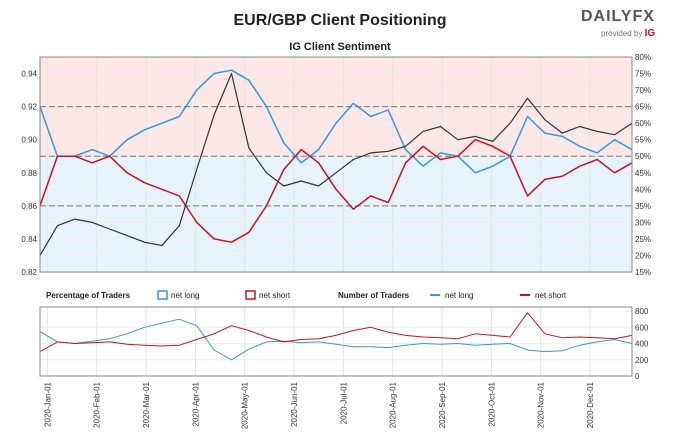 The width and height of the screenshot is (680, 442). What do you see at coordinates (643, 74) in the screenshot?
I see `y-right-tick-label: 75%` at bounding box center [643, 74].